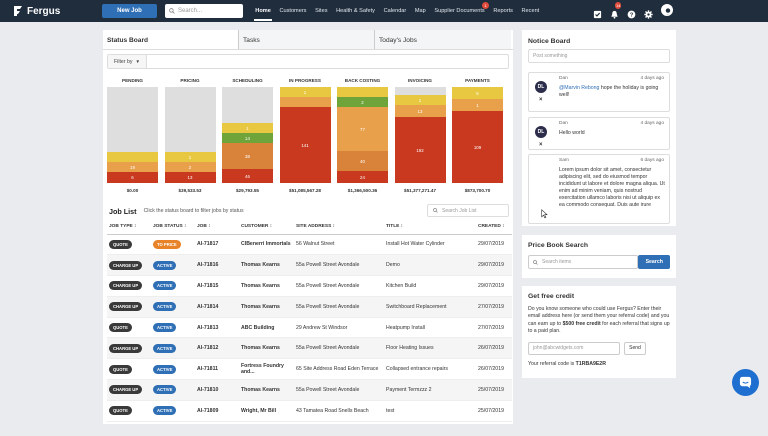 The height and width of the screenshot is (436, 768). I want to click on customer-link: ABC Building, so click(266, 328).